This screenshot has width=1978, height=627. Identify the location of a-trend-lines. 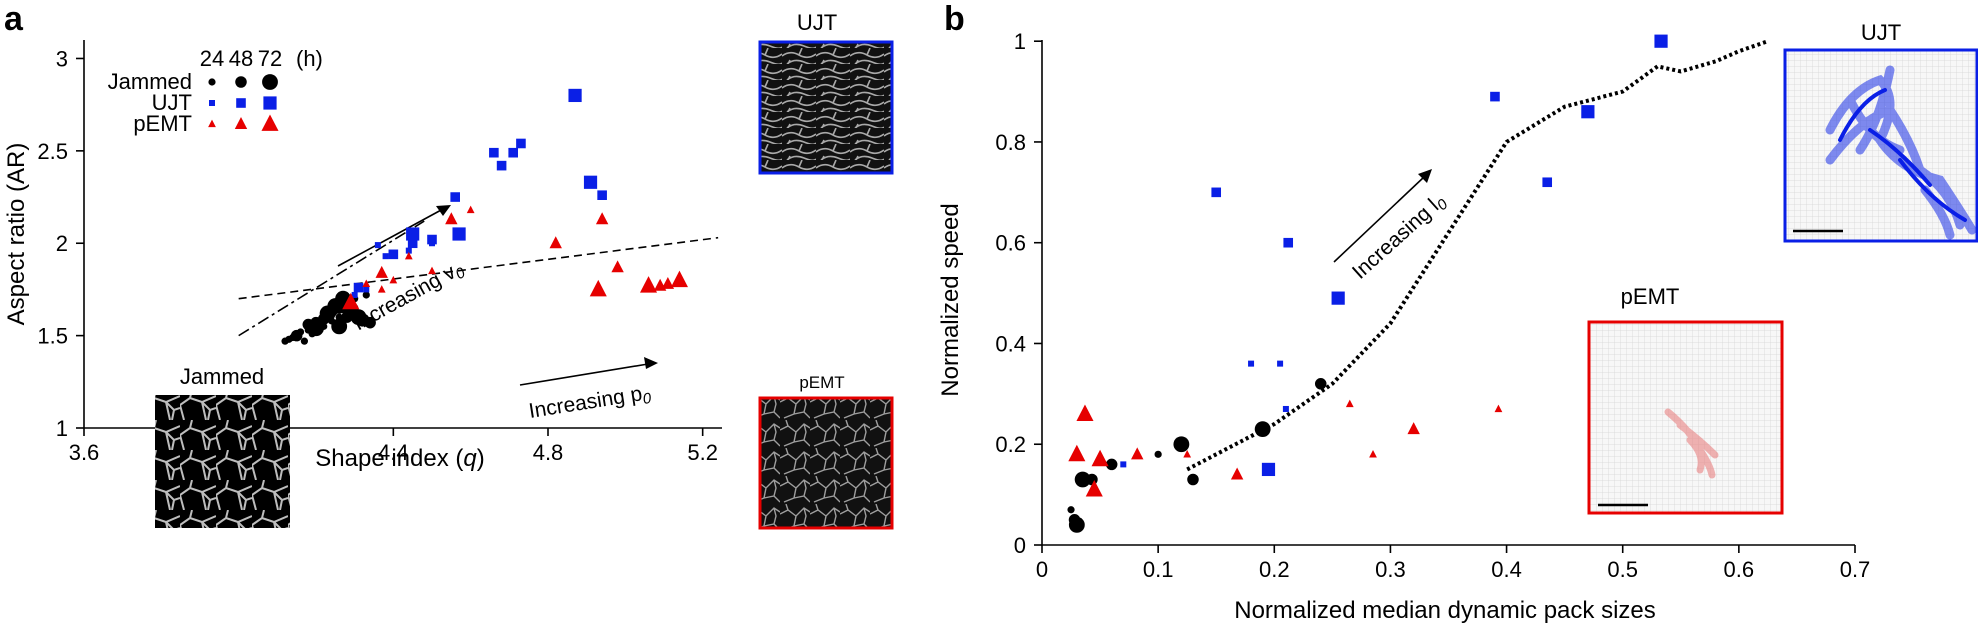
(478, 278).